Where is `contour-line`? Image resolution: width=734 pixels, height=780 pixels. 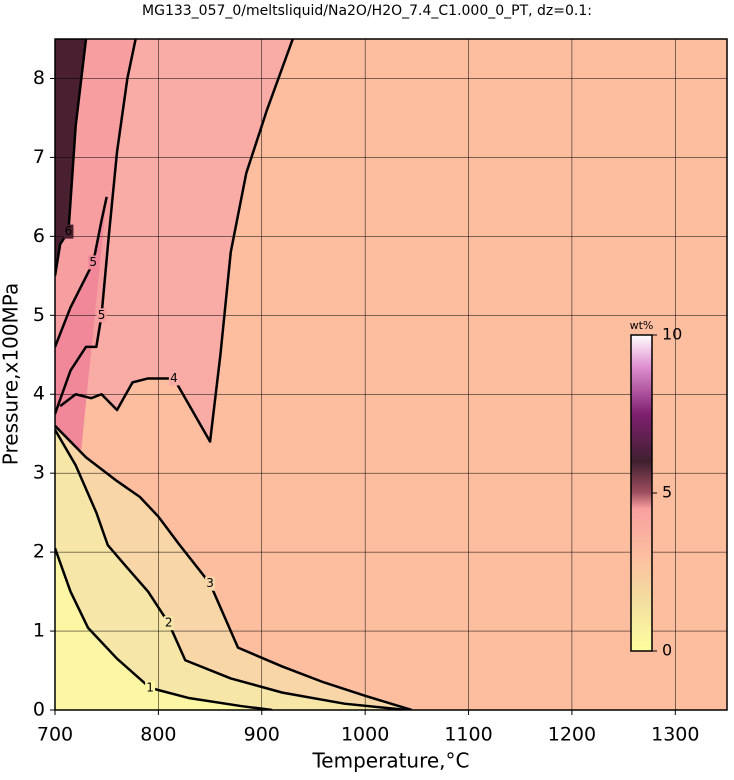 contour-line is located at coordinates (164, 628).